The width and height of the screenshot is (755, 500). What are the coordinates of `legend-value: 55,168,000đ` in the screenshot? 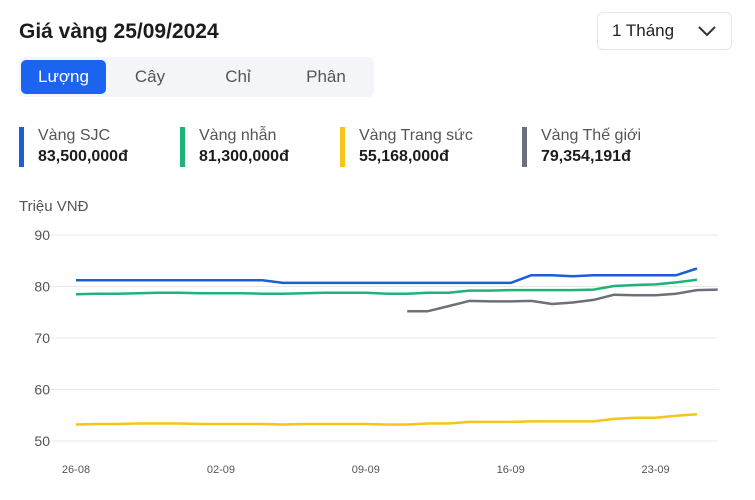 It's located at (404, 156).